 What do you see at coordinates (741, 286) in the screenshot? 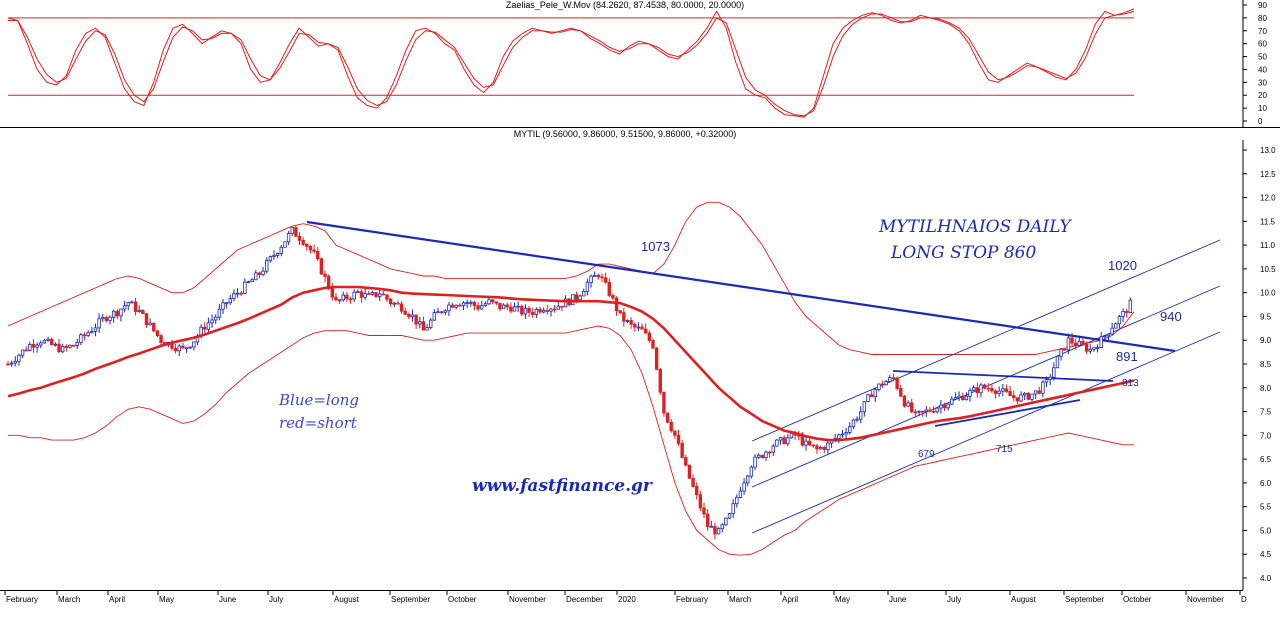
I see `downtrend-line` at bounding box center [741, 286].